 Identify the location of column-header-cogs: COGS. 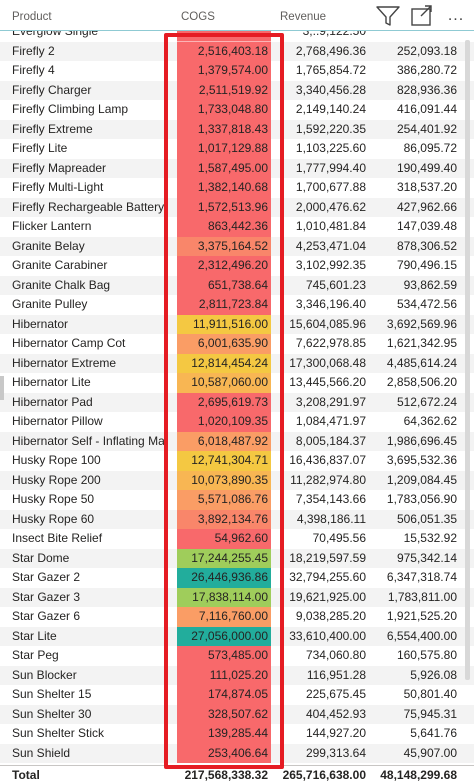
(198, 17).